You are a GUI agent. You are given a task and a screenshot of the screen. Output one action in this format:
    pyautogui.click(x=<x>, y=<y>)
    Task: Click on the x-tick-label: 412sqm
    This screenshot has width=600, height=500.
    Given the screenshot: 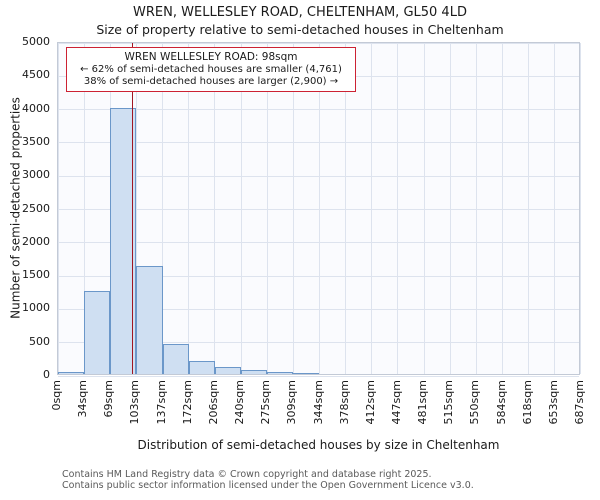 What is the action you would take?
    pyautogui.click(x=370, y=402)
    